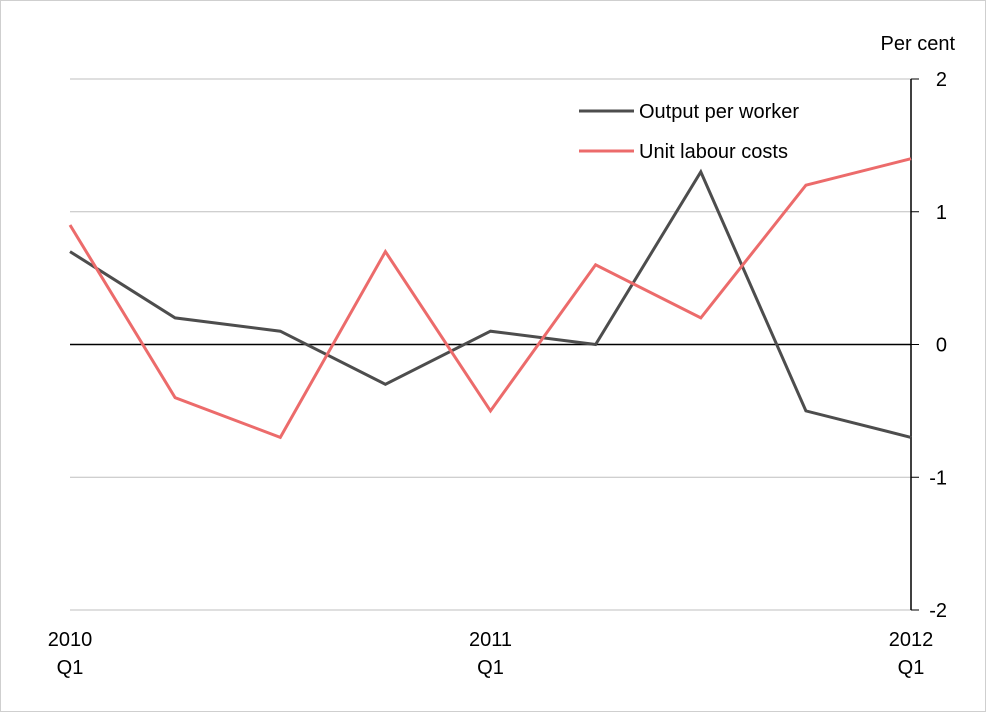 The image size is (986, 716). I want to click on y-tick-label: -2, so click(938, 611).